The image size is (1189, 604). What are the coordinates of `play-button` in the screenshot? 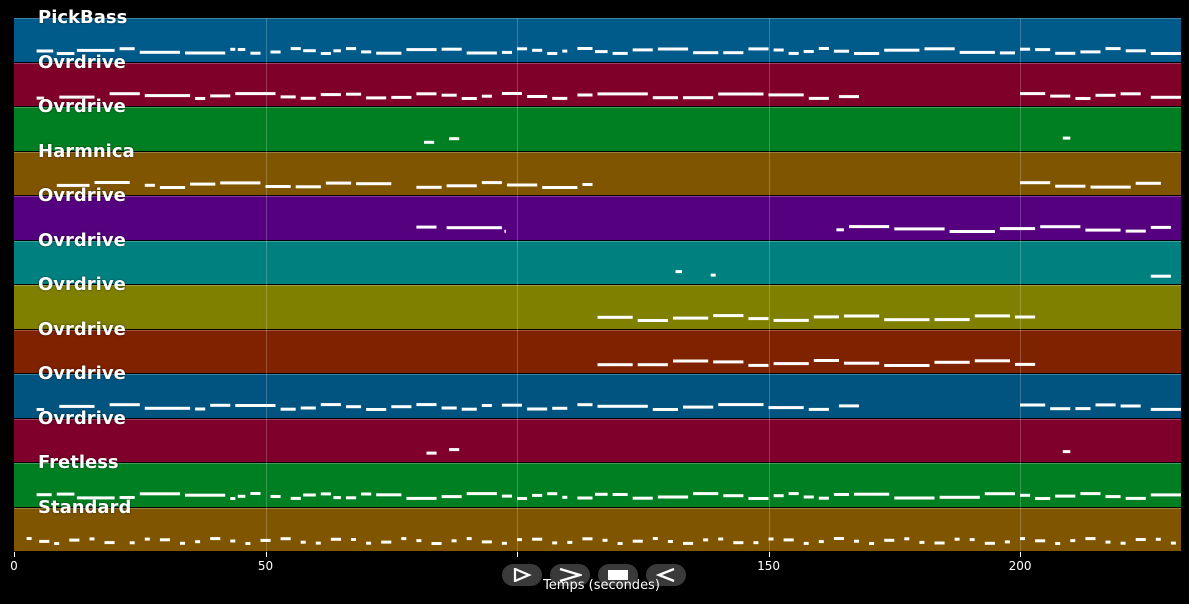 It's located at (570, 575).